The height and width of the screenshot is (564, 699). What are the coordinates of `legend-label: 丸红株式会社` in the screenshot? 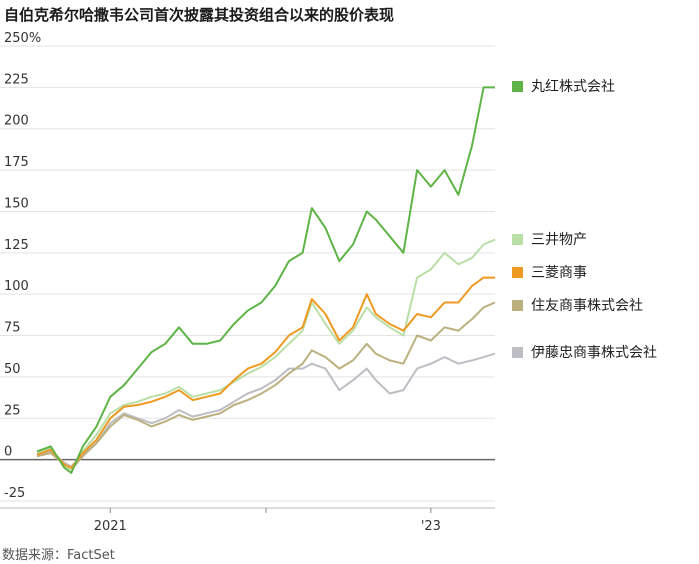 It's located at (573, 87).